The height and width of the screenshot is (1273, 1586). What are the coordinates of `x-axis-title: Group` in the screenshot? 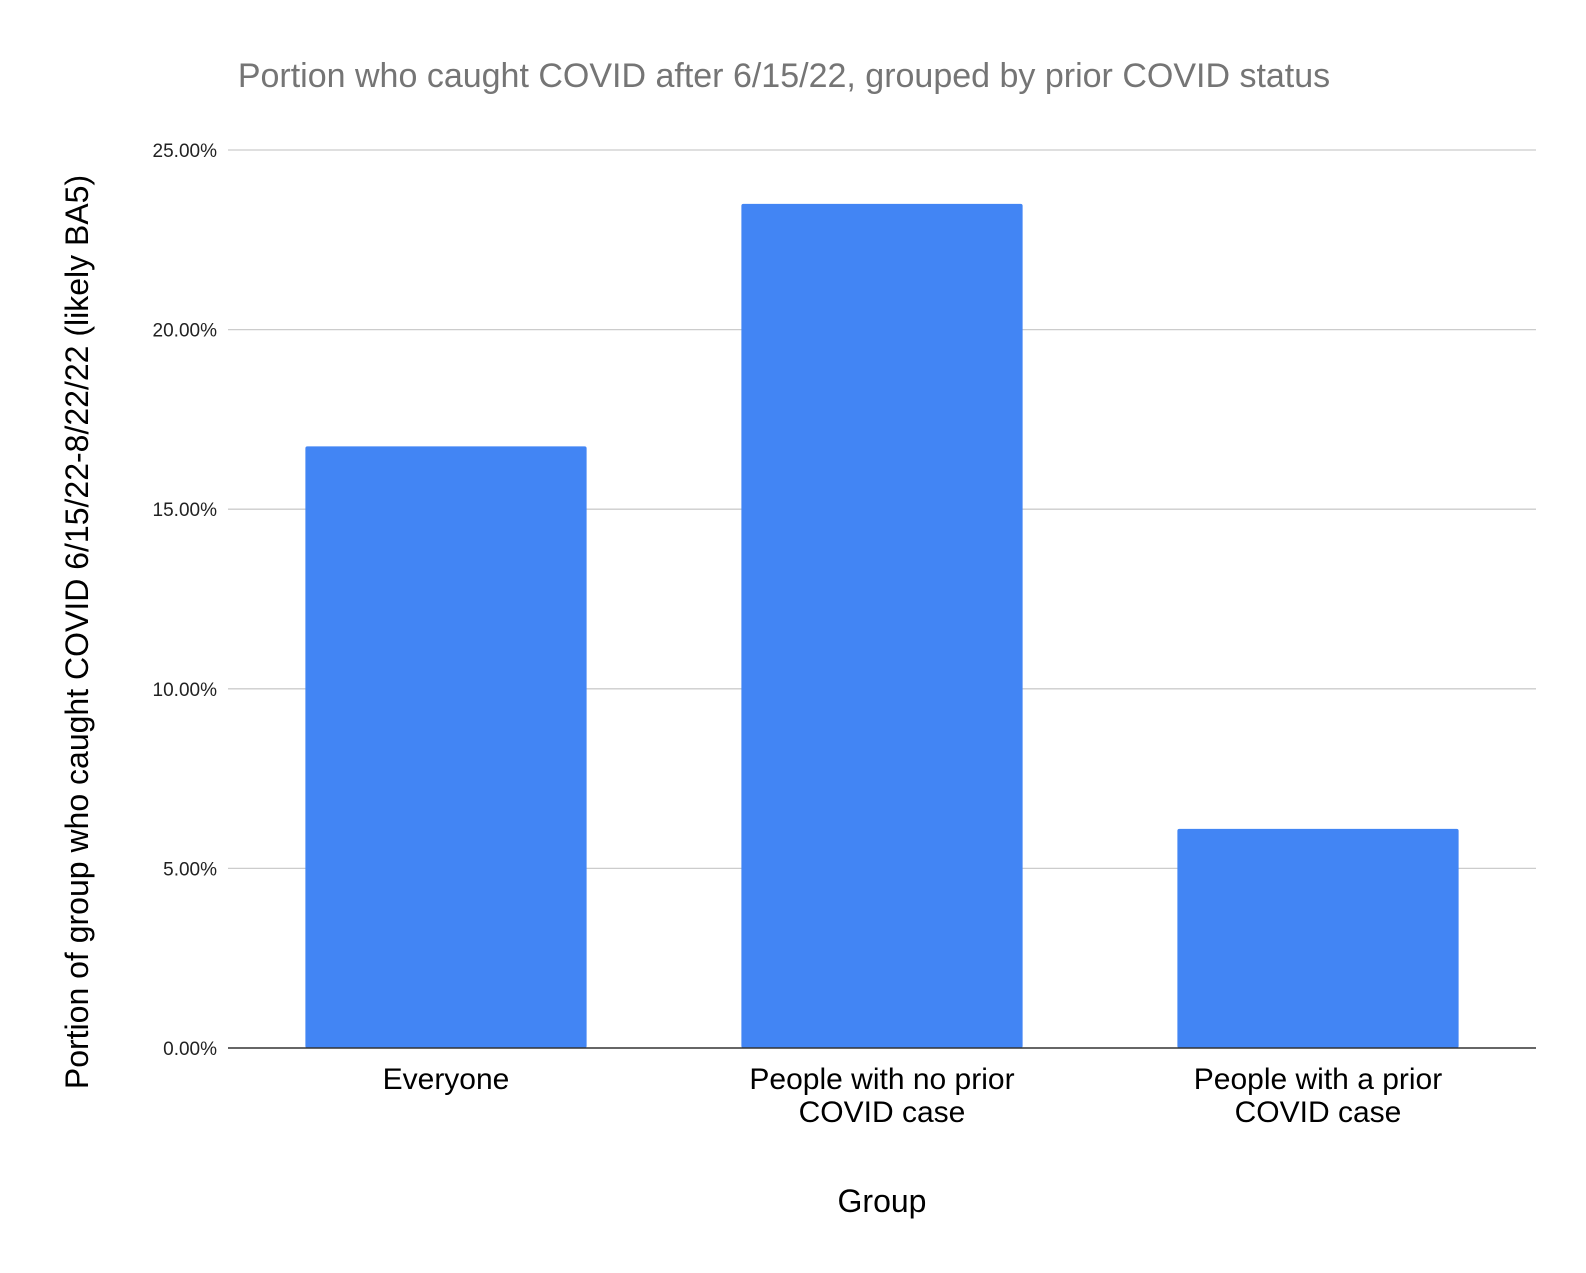 It's located at (882, 1201).